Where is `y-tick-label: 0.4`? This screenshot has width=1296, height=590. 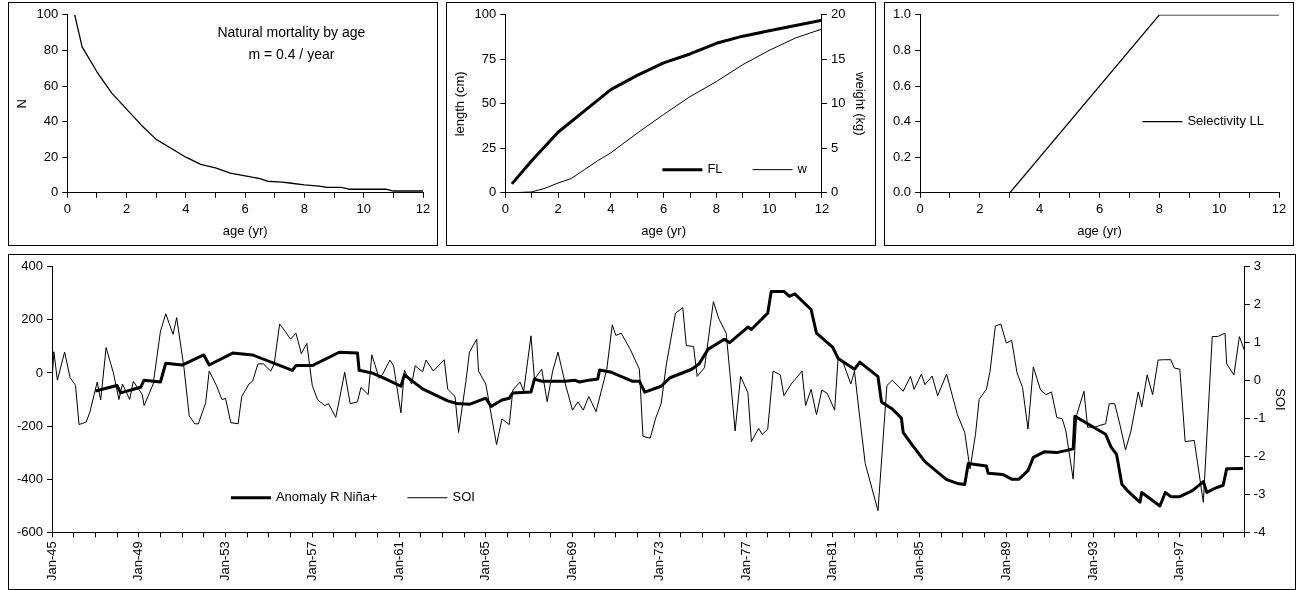 y-tick-label: 0.4 is located at coordinates (902, 121).